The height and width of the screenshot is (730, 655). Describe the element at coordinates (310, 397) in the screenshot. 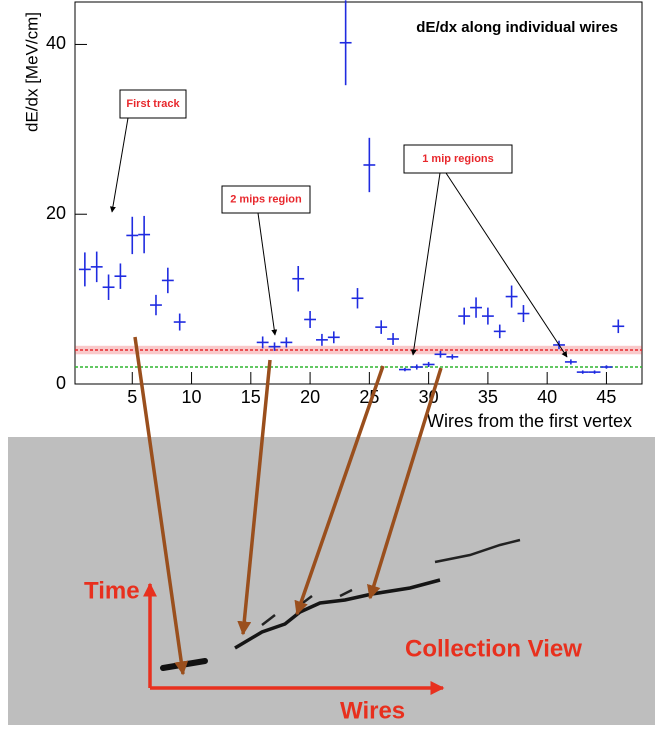

I see `x-tick-label: 20` at that location.